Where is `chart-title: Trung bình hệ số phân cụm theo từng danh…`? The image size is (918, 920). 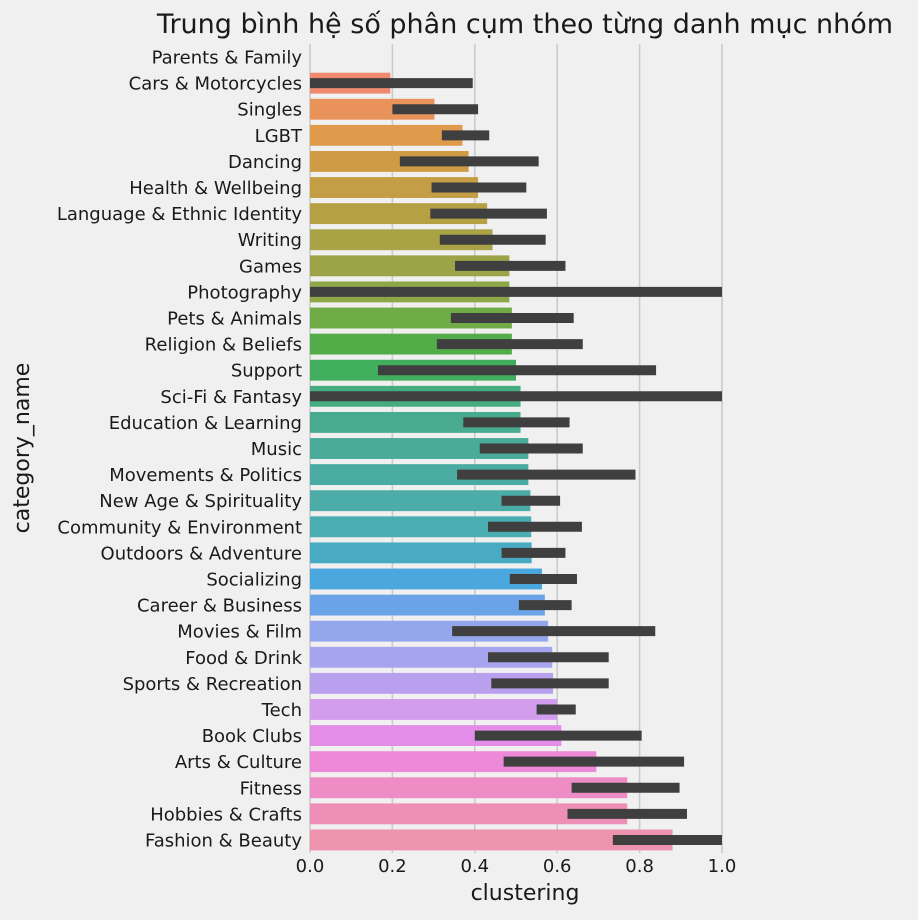
chart-title: Trung bình hệ số phân cụm theo từng danh… is located at coordinates (524, 24).